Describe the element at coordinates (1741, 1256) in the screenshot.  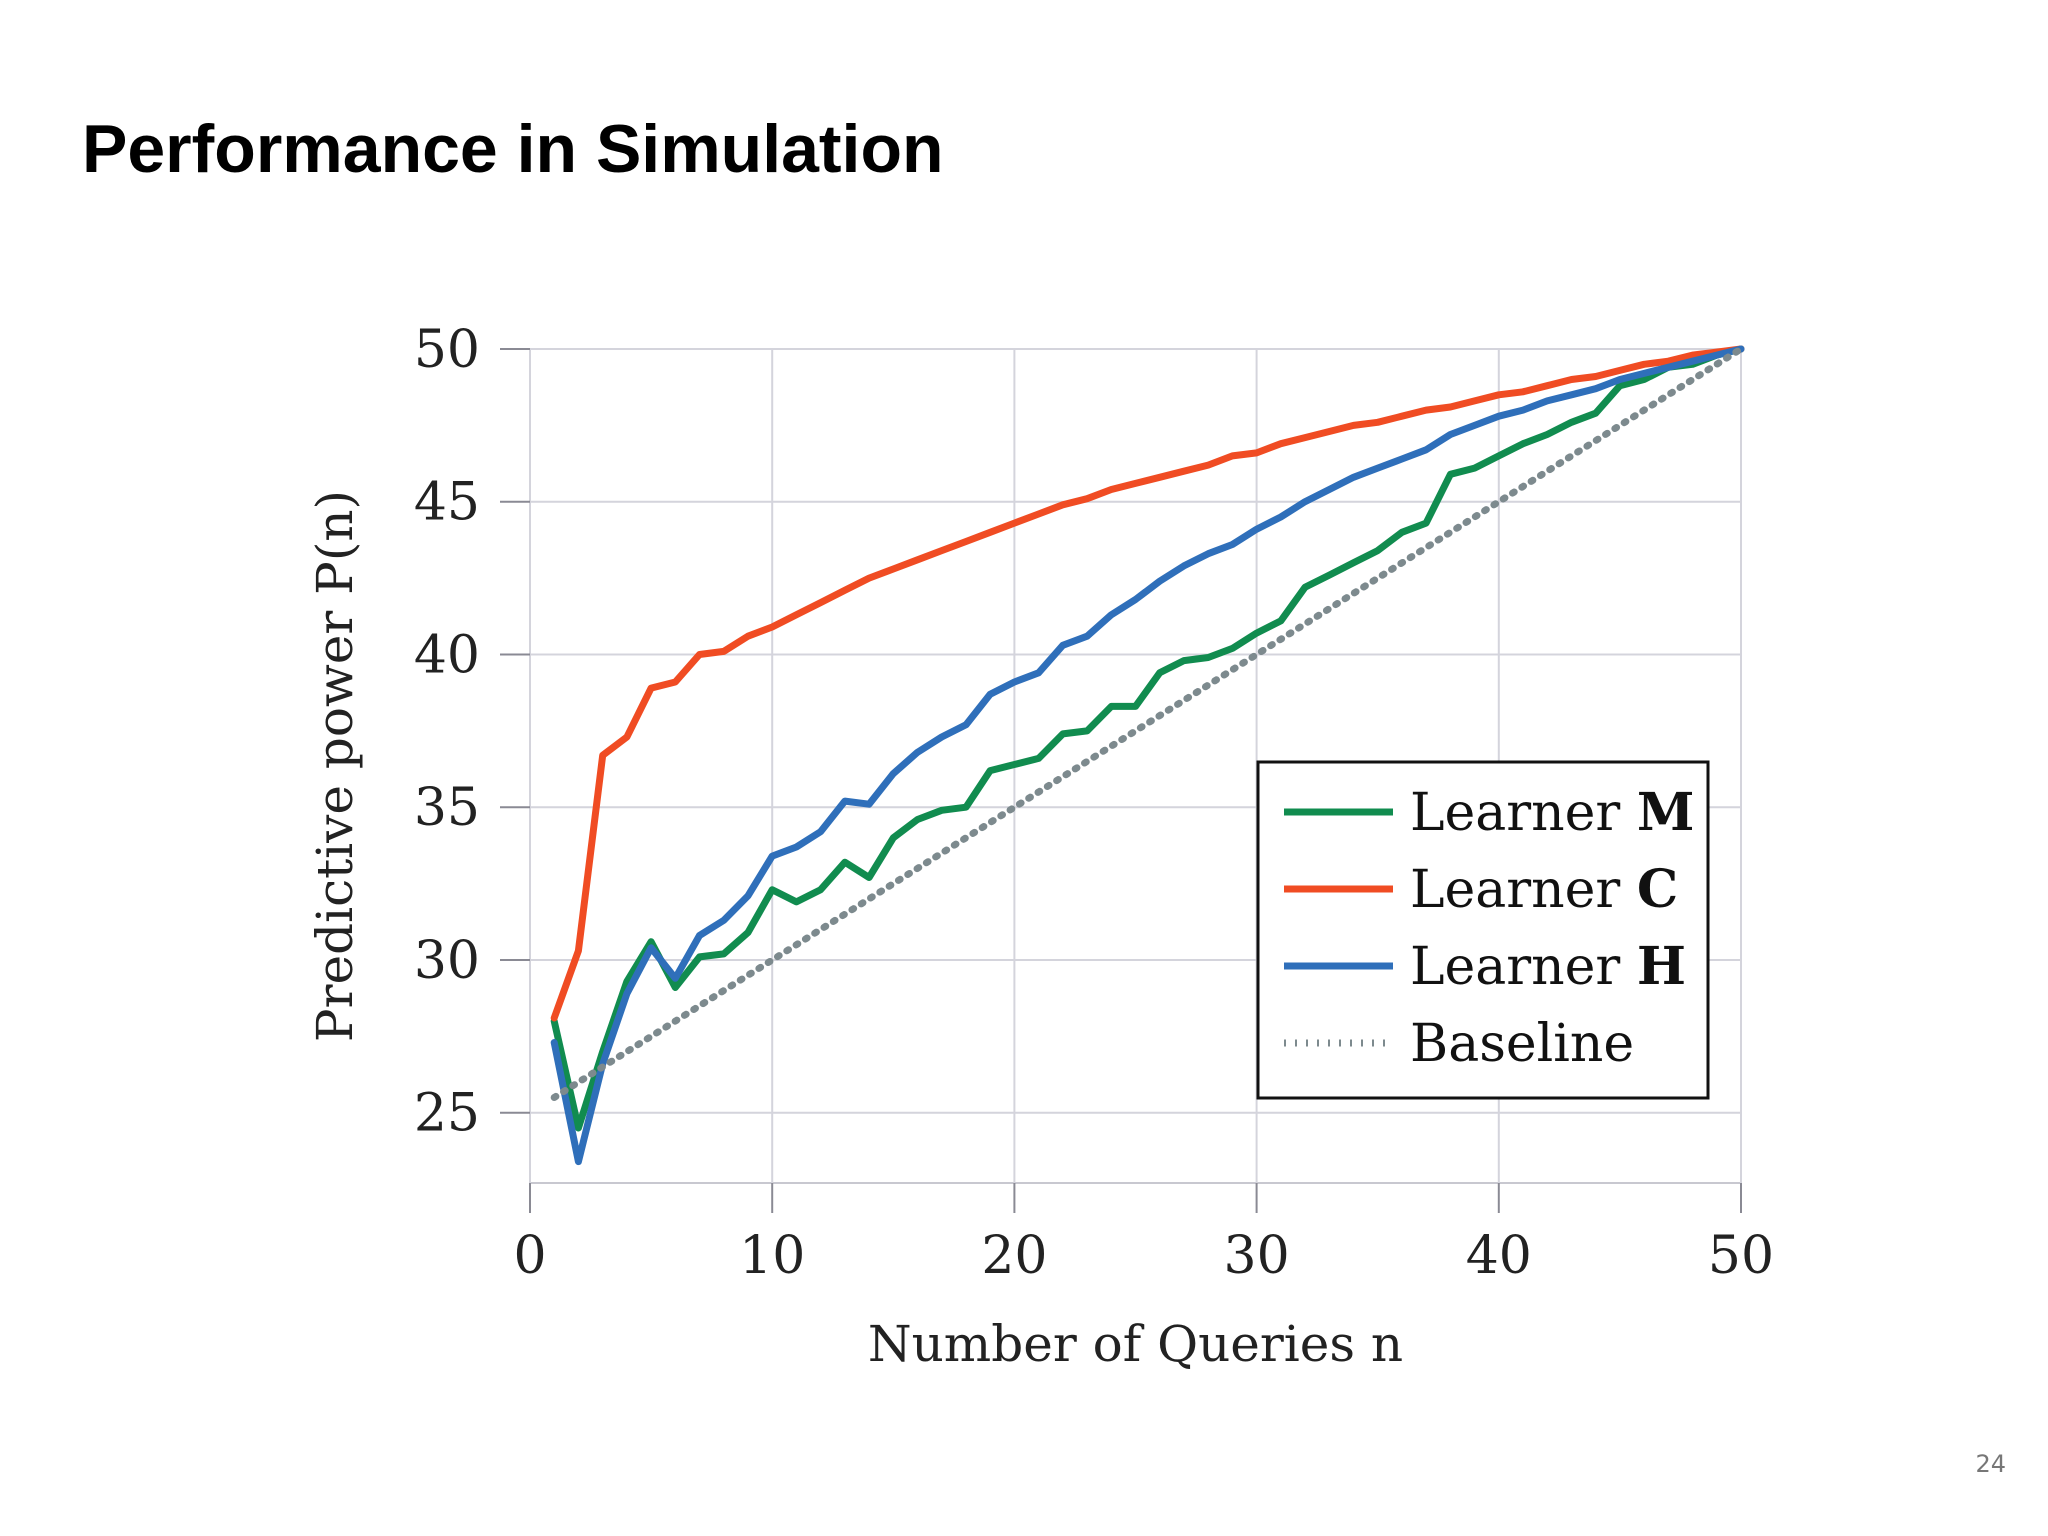
I see `x-tick-label: 50` at that location.